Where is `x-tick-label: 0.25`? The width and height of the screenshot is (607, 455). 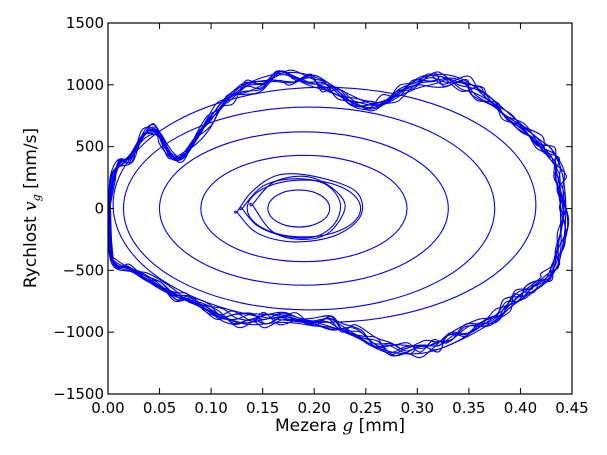
x-tick-label: 0.25 is located at coordinates (365, 408).